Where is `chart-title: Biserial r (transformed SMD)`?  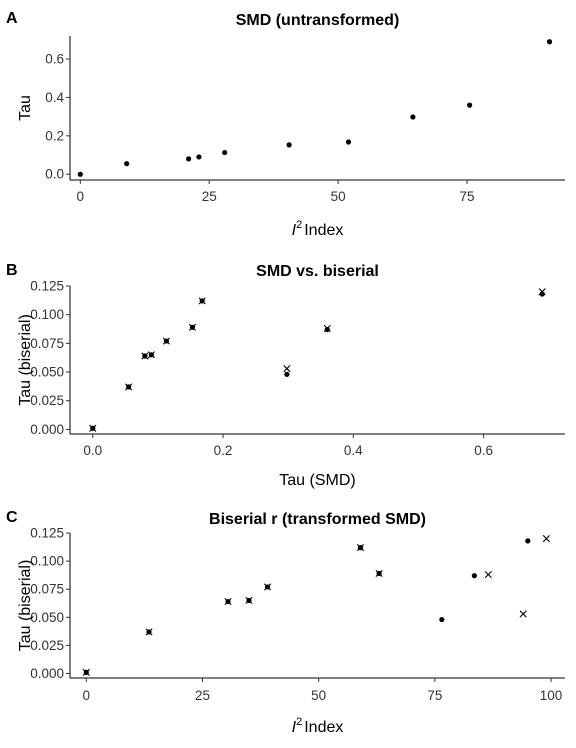
chart-title: Biserial r (transformed SMD) is located at coordinates (317, 519).